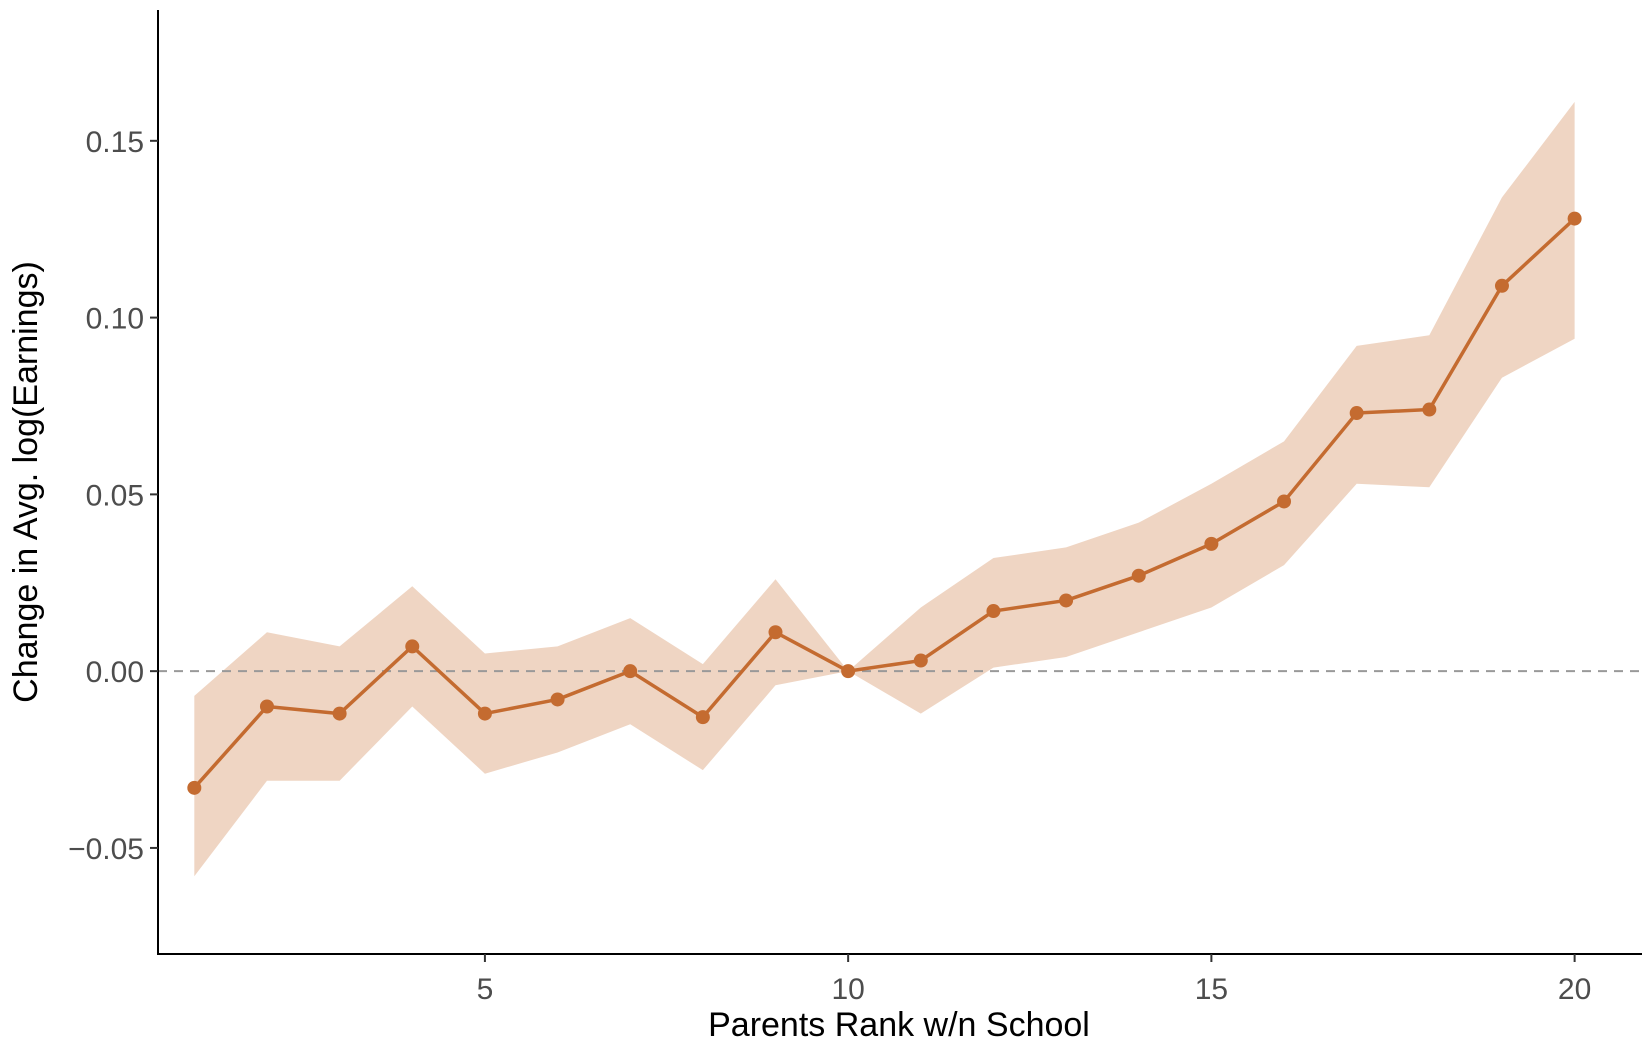 The image size is (1650, 1050). What do you see at coordinates (115, 672) in the screenshot?
I see `y-tick-label: 0.00` at bounding box center [115, 672].